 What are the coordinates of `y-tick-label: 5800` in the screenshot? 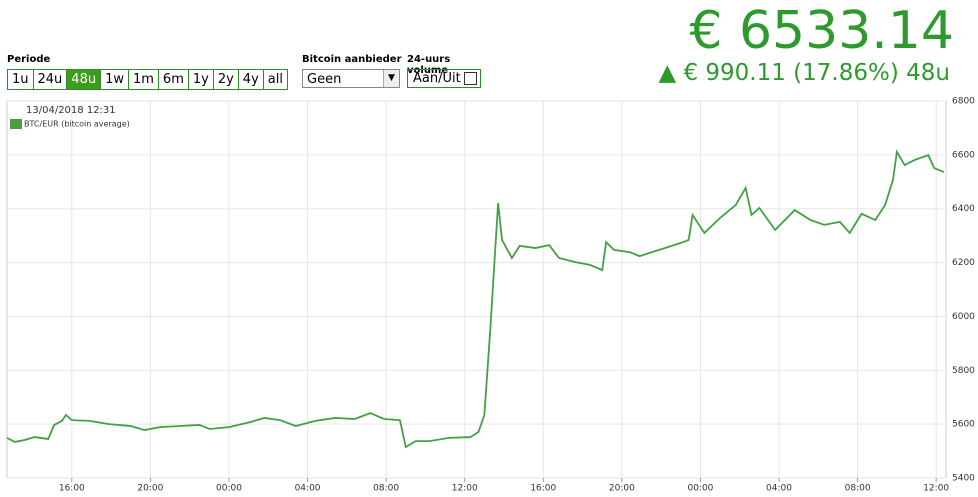 It's located at (963, 371).